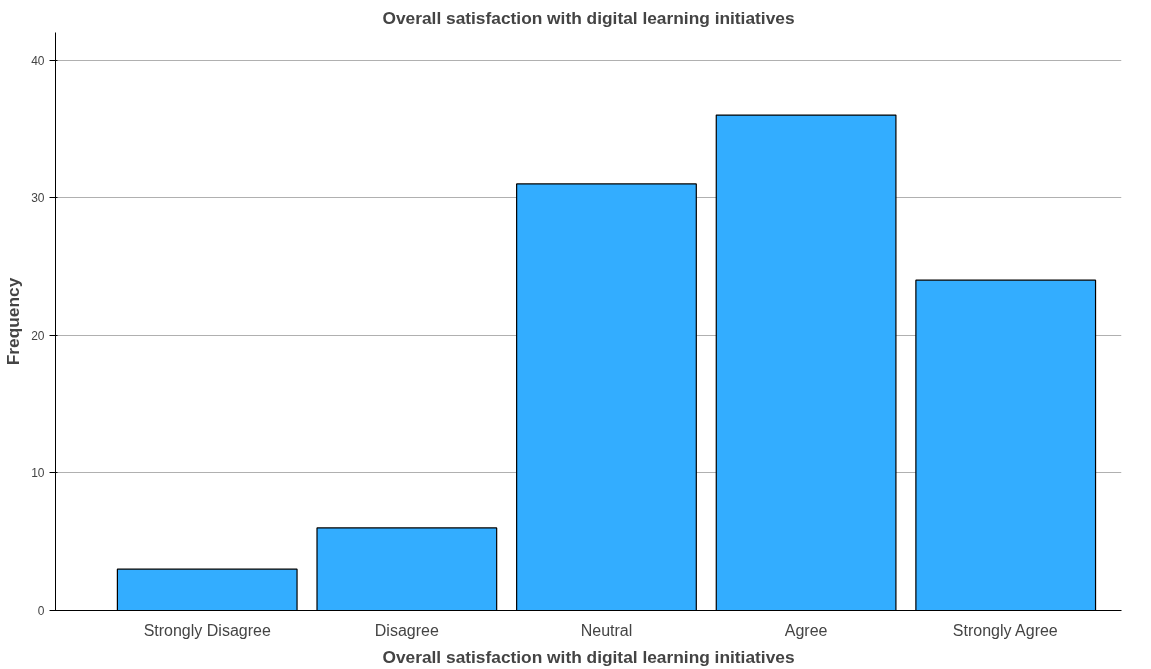 The image size is (1151, 669). Describe the element at coordinates (13, 321) in the screenshot. I see `y-axis-title: Frequency` at that location.